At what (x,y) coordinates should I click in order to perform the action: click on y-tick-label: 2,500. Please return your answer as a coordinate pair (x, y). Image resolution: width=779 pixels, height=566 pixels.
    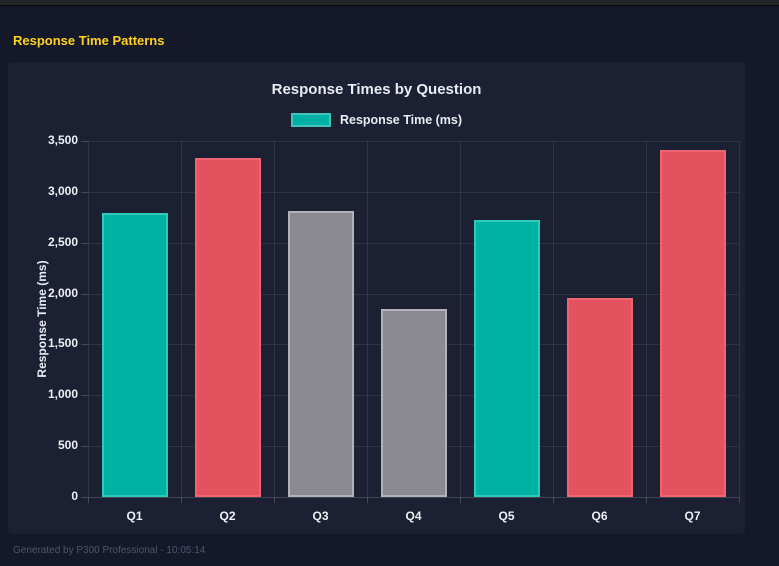
    Looking at the image, I should click on (62, 241).